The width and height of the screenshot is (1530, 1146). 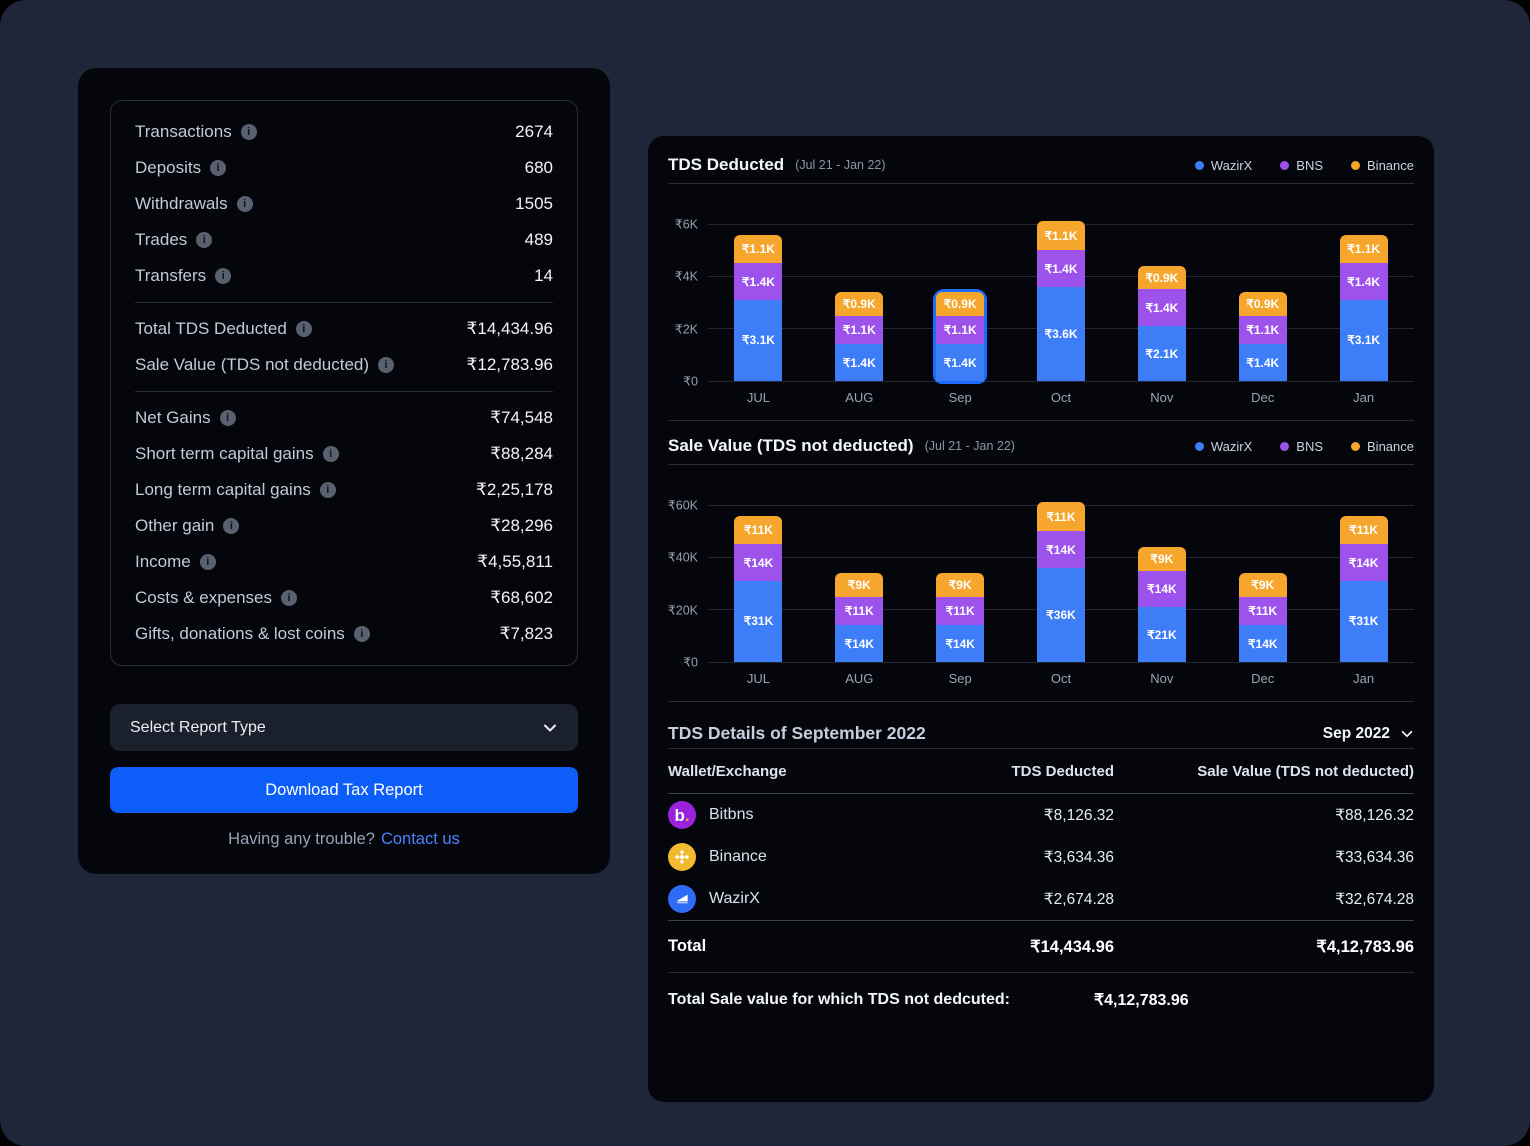 What do you see at coordinates (181, 203) in the screenshot?
I see `stat-label-text: Withdrawals` at bounding box center [181, 203].